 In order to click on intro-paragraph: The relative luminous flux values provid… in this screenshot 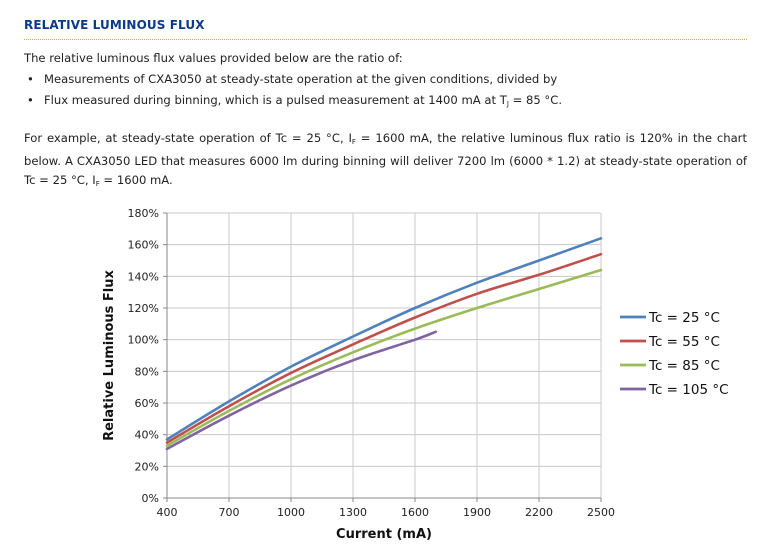, I will do `click(213, 58)`.